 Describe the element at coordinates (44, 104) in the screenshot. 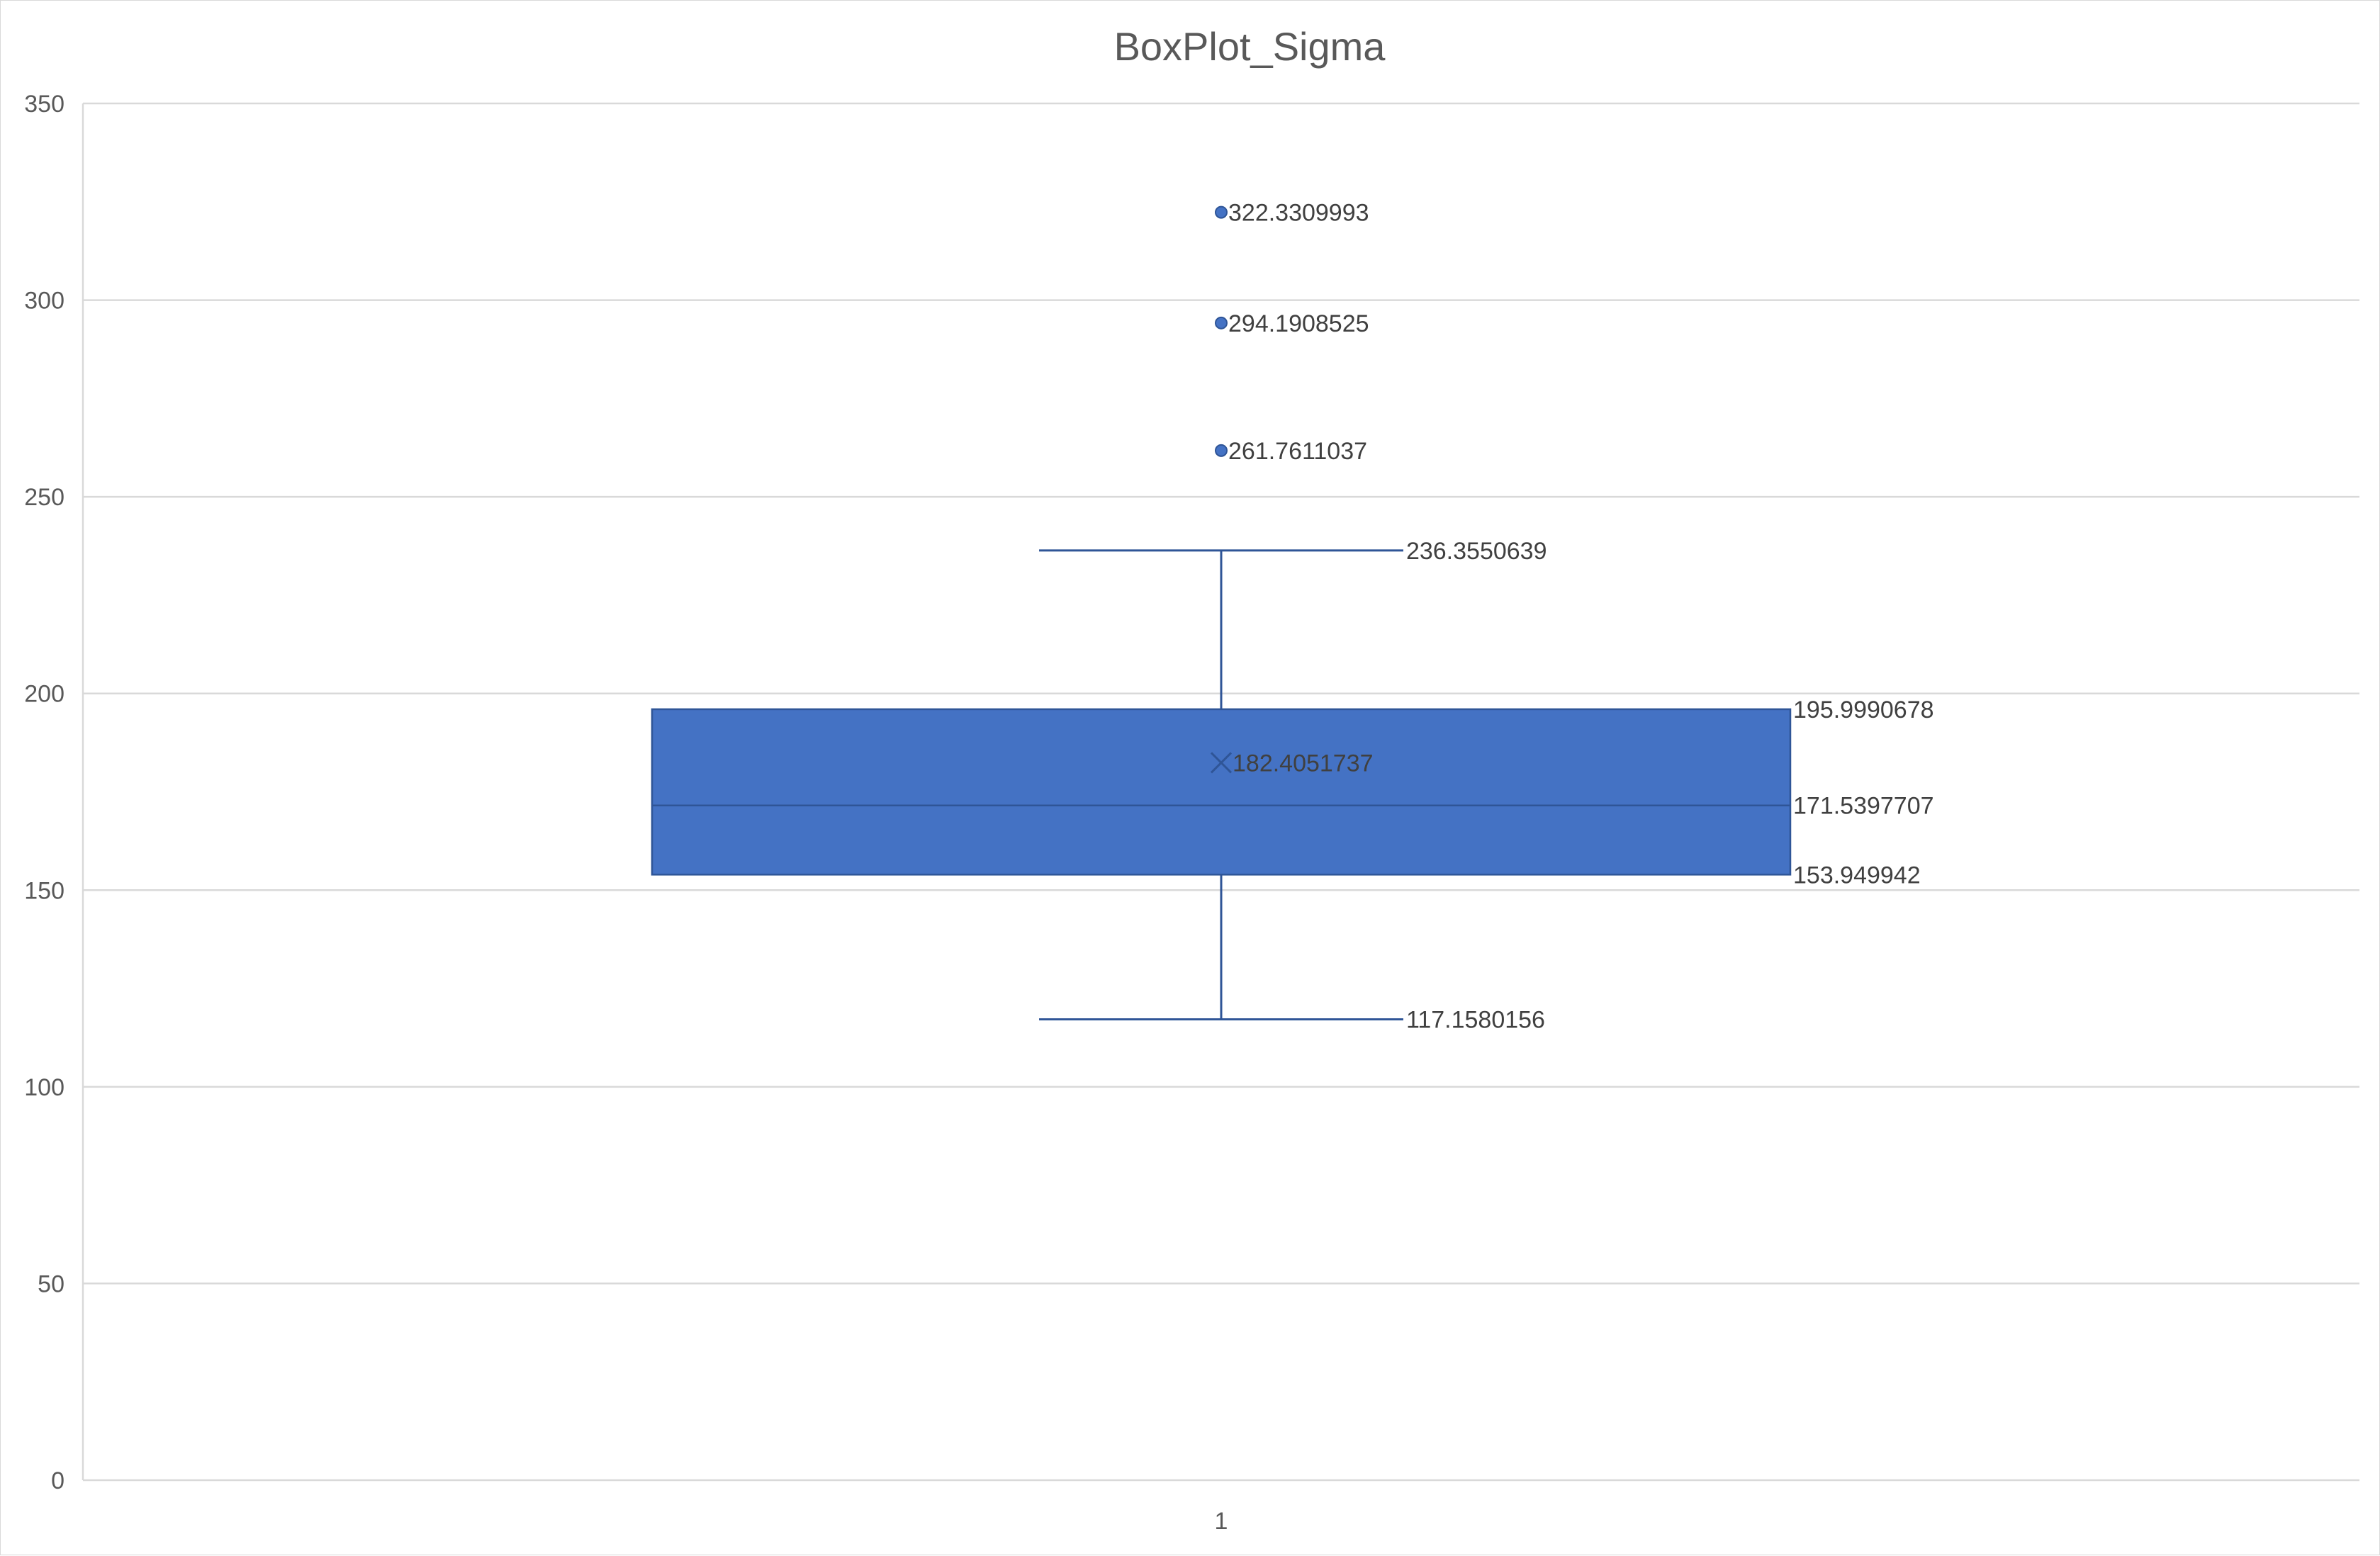

I see `y-tick-label: 350` at that location.